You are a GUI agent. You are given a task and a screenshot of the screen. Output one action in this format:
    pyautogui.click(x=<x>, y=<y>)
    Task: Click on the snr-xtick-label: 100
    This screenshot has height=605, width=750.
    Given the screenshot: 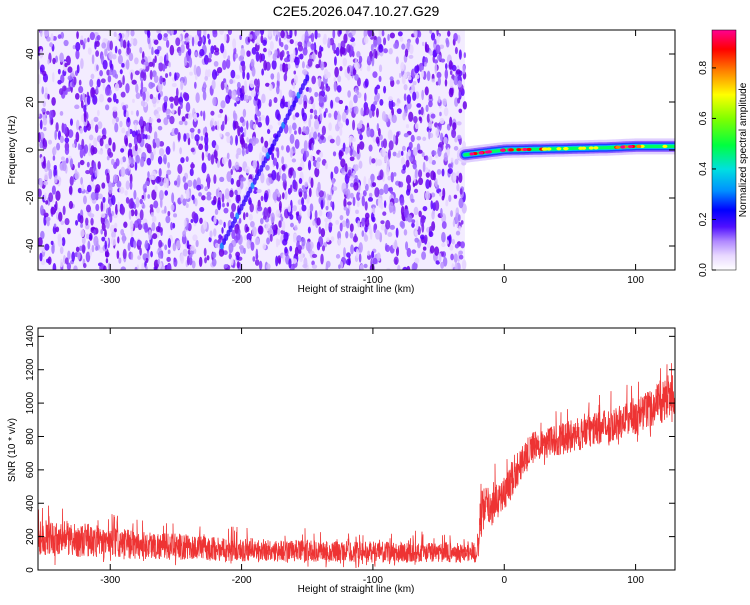 What is the action you would take?
    pyautogui.click(x=635, y=580)
    